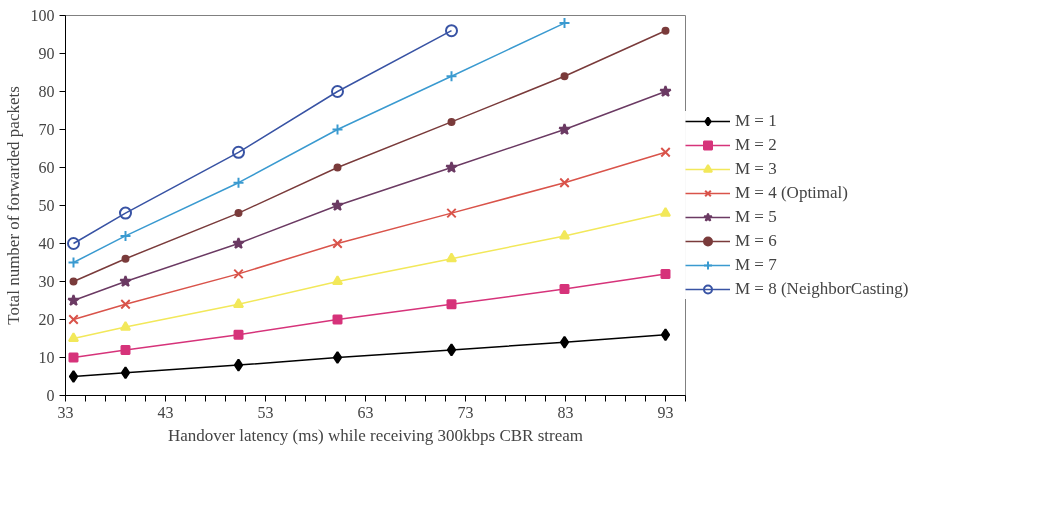 Image resolution: width=1063 pixels, height=510 pixels. Describe the element at coordinates (50, 395) in the screenshot. I see `y-tick-label: 0` at that location.